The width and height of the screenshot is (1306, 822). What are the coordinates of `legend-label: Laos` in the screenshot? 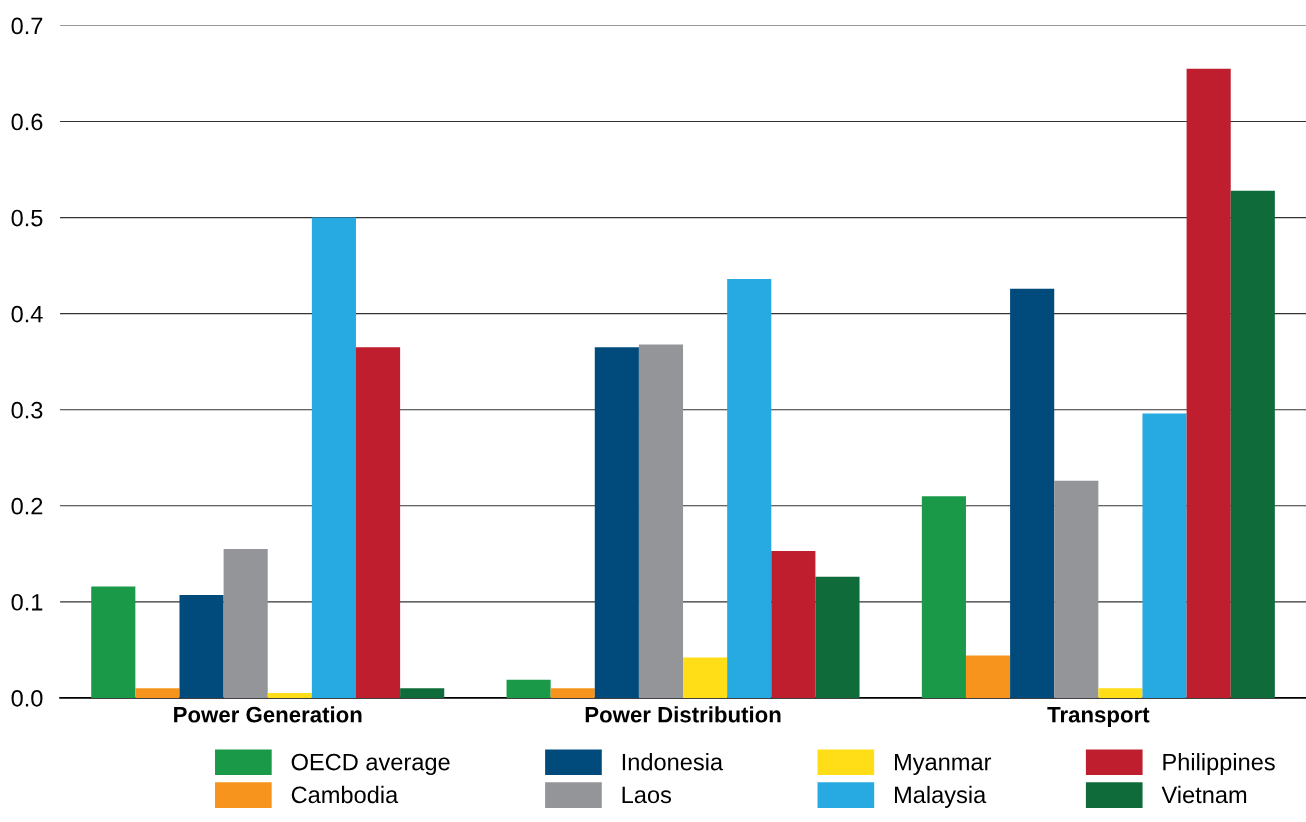 It's located at (647, 795).